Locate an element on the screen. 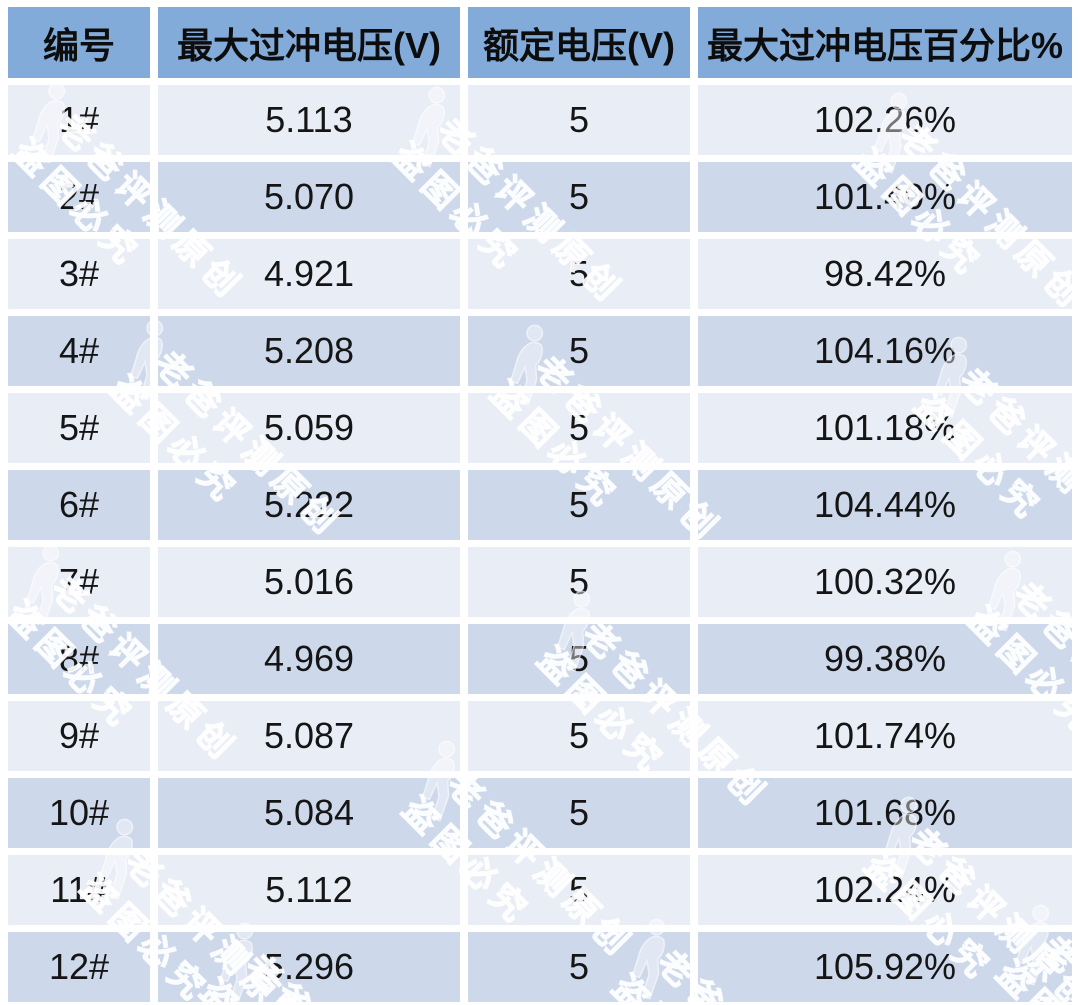 Image resolution: width=1080 pixels, height=1005 pixels. table-row: 6# 5.222 5 104.44% is located at coordinates (540, 505).